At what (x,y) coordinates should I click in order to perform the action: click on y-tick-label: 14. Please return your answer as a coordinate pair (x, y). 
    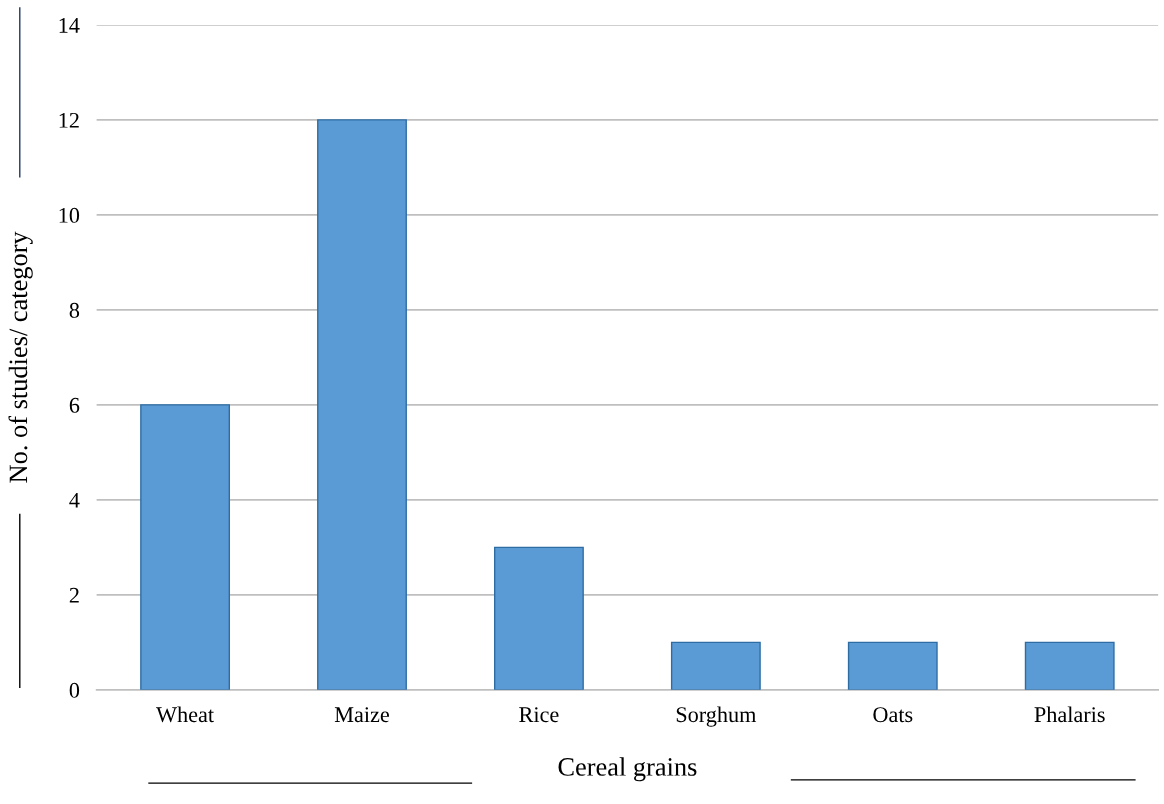
    Looking at the image, I should click on (69, 25).